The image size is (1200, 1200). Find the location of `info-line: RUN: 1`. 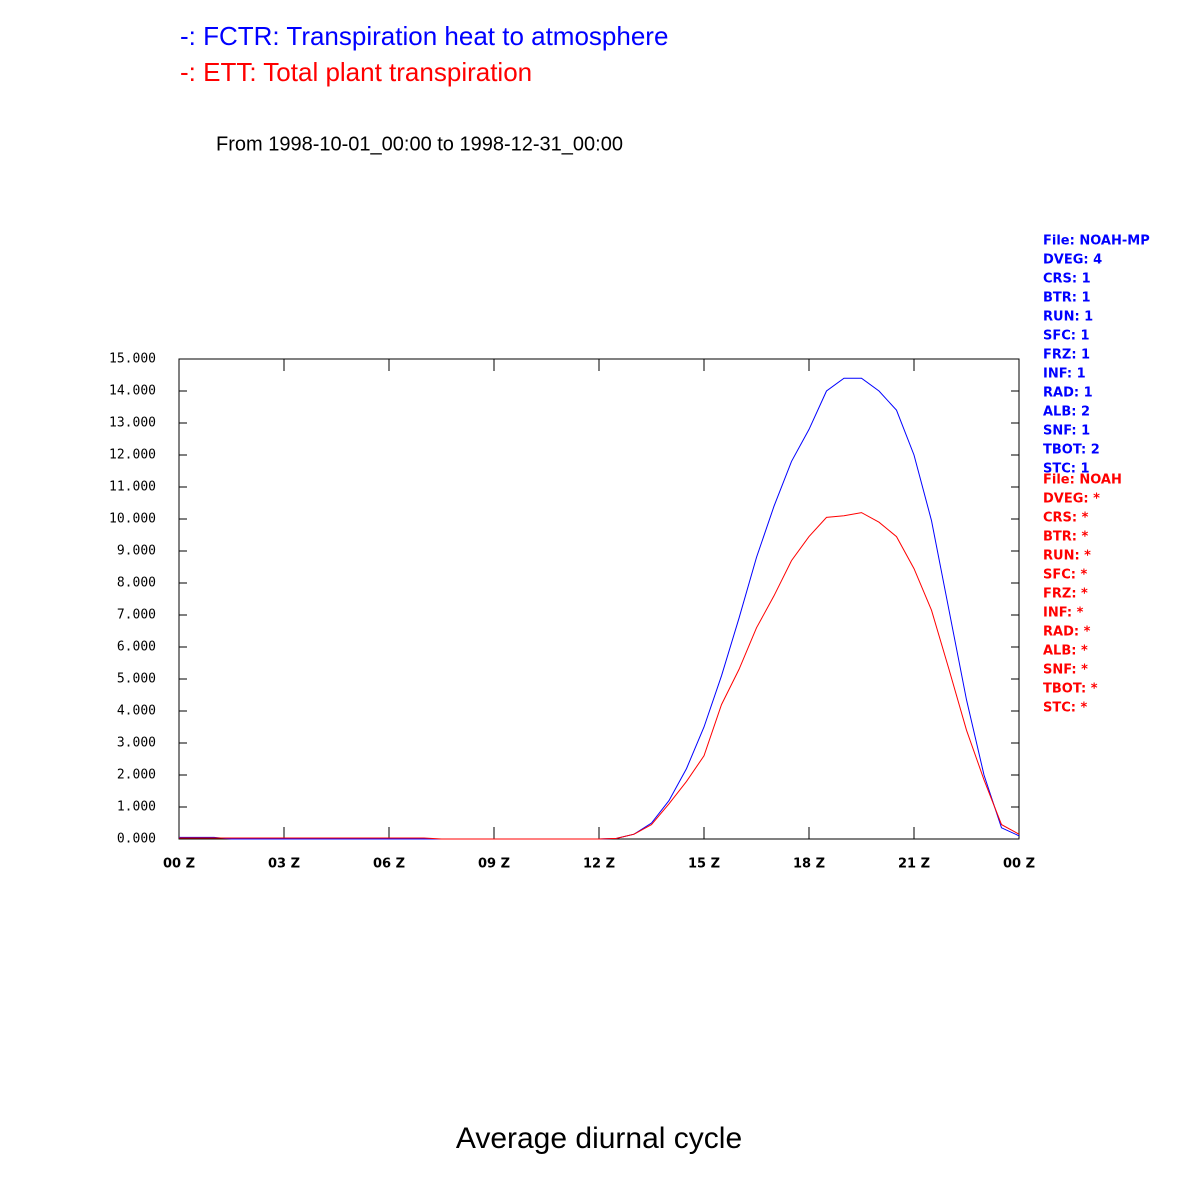

info-line: RUN: 1 is located at coordinates (1068, 317).